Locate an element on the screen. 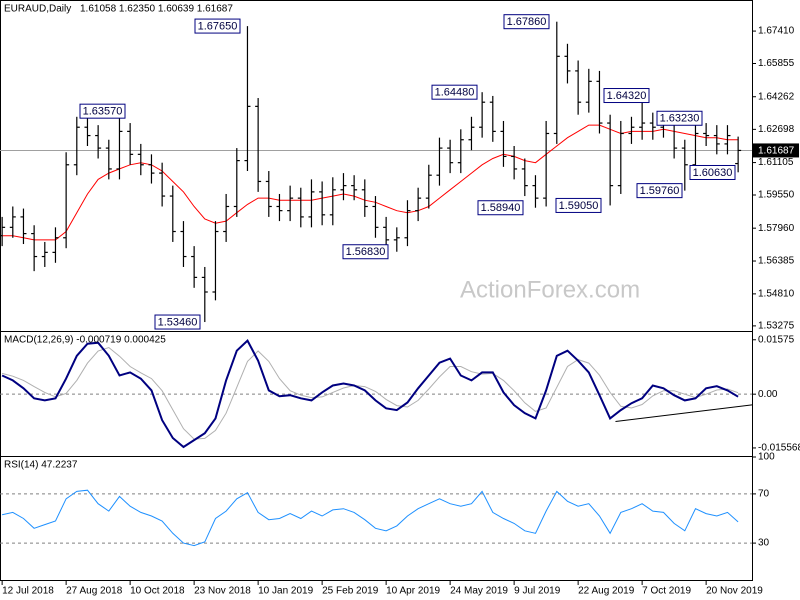 Image resolution: width=800 pixels, height=600 pixels. y-tick-label: 1.67410 is located at coordinates (776, 31).